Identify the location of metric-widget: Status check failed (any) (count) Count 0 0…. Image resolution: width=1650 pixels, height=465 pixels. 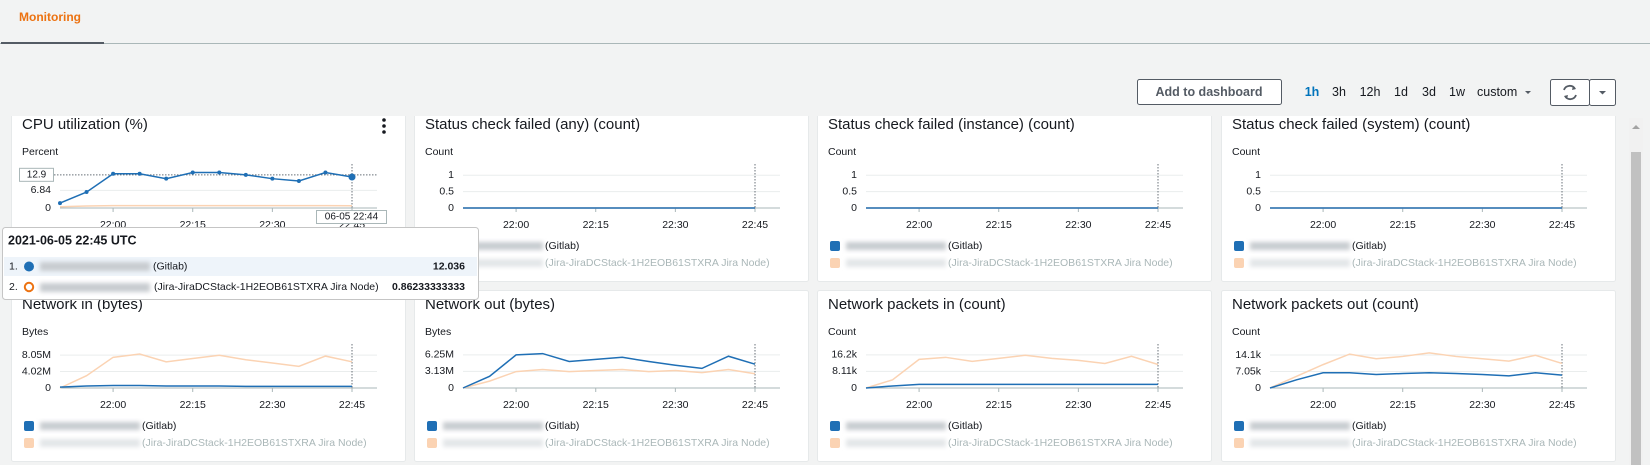
(611, 196).